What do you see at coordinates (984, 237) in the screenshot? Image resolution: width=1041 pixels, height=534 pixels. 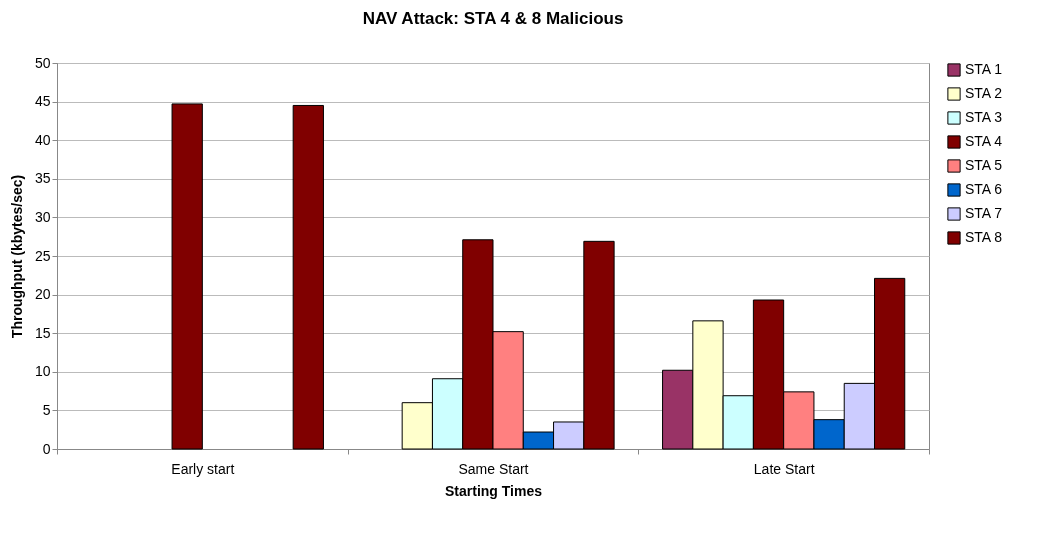 I see `legend-label: STA 8` at bounding box center [984, 237].